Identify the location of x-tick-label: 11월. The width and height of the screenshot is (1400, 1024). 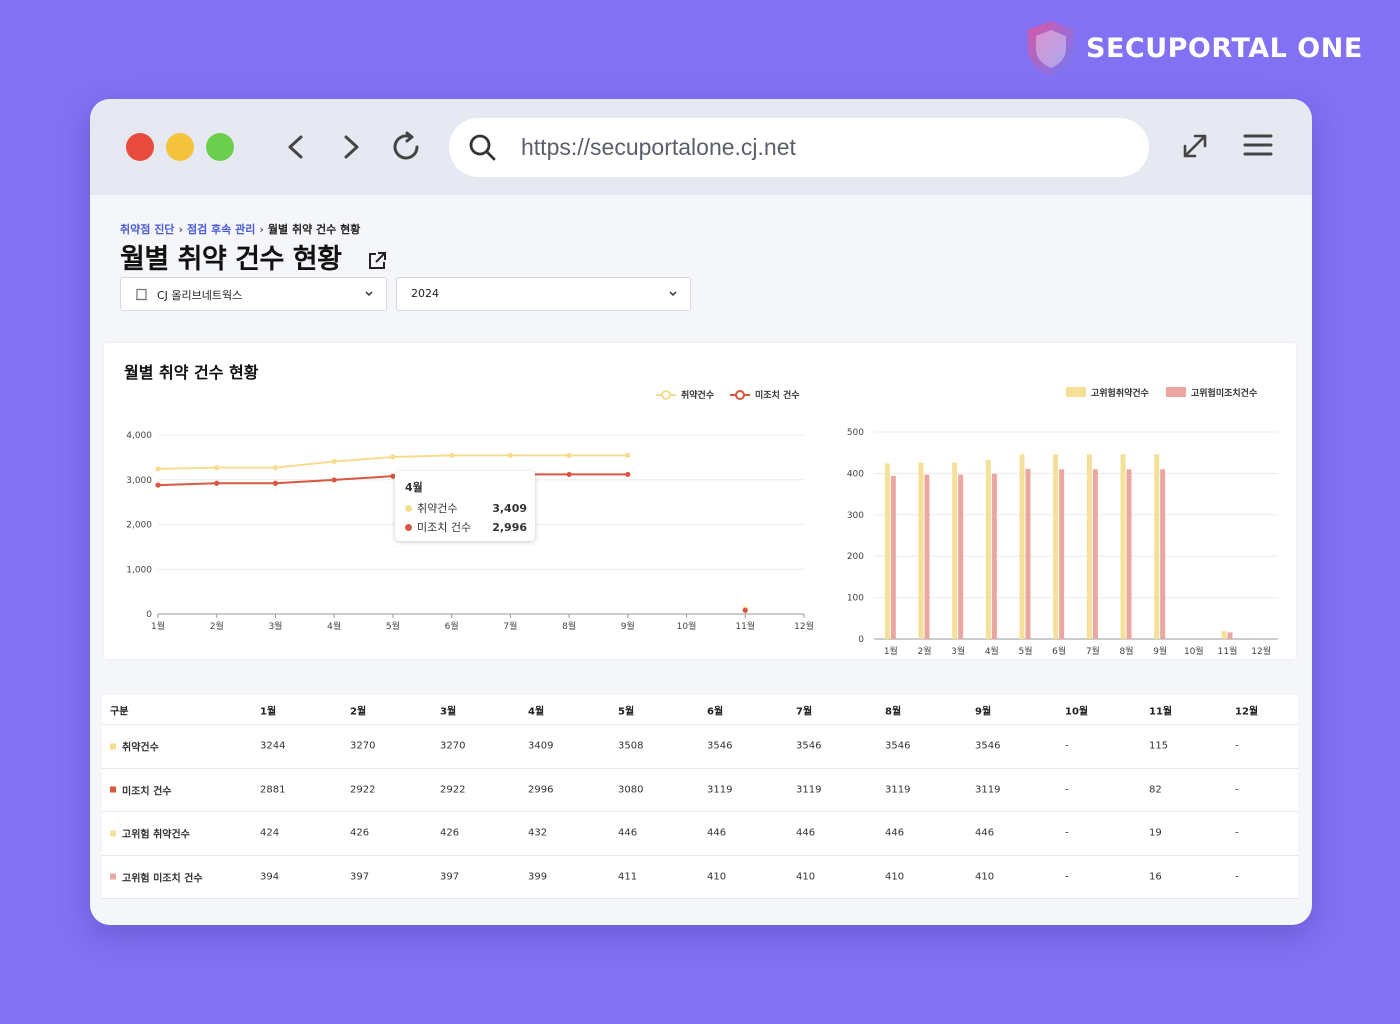
(745, 626).